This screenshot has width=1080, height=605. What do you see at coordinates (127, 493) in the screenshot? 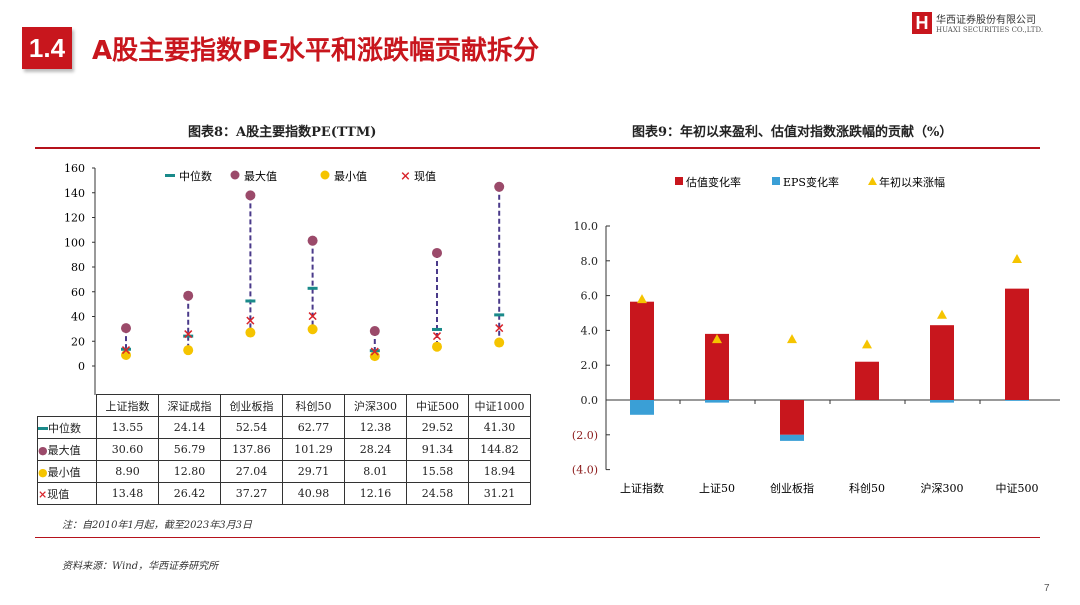
I see `table-cell: 13.48` at bounding box center [127, 493].